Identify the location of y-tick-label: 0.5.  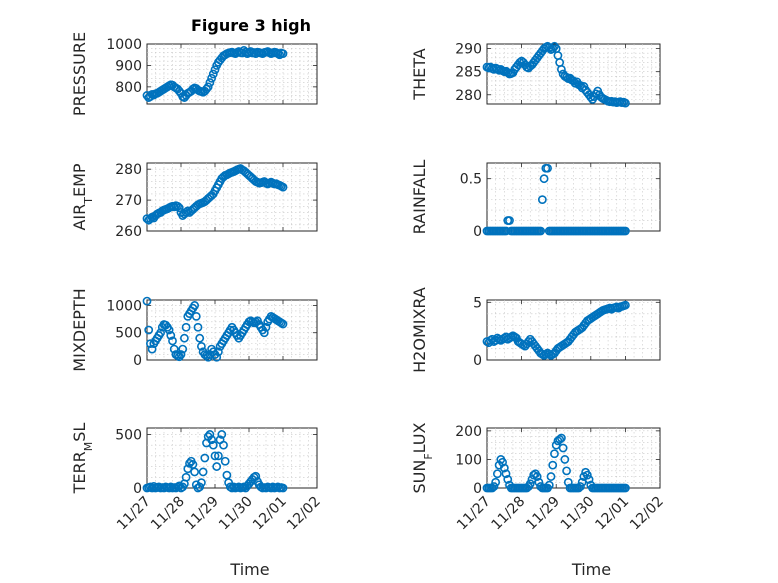
(471, 180).